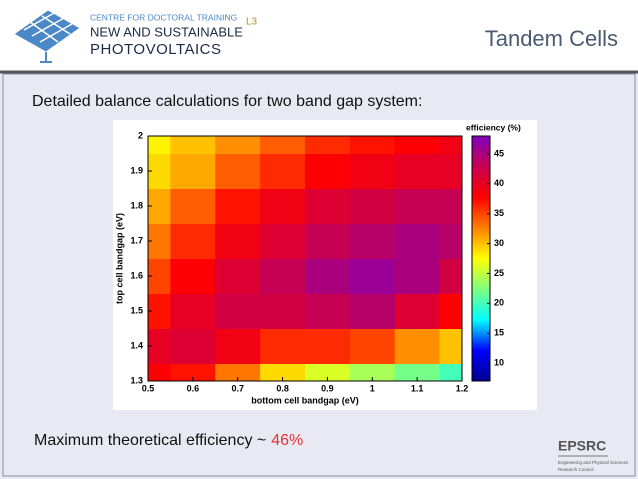  Describe the element at coordinates (140, 135) in the screenshot. I see `y-tick-label: 2` at that location.